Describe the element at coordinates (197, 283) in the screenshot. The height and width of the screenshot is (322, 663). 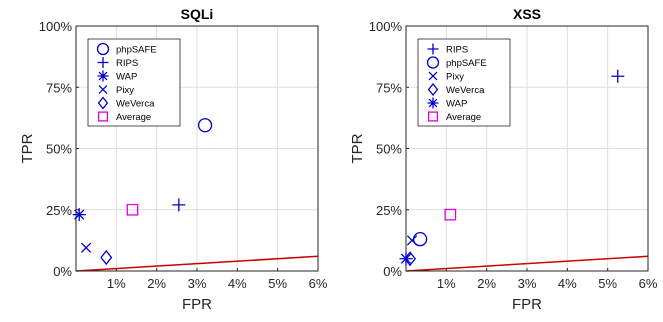
I see `chart-0-x-tick-label-2: 3%` at that location.